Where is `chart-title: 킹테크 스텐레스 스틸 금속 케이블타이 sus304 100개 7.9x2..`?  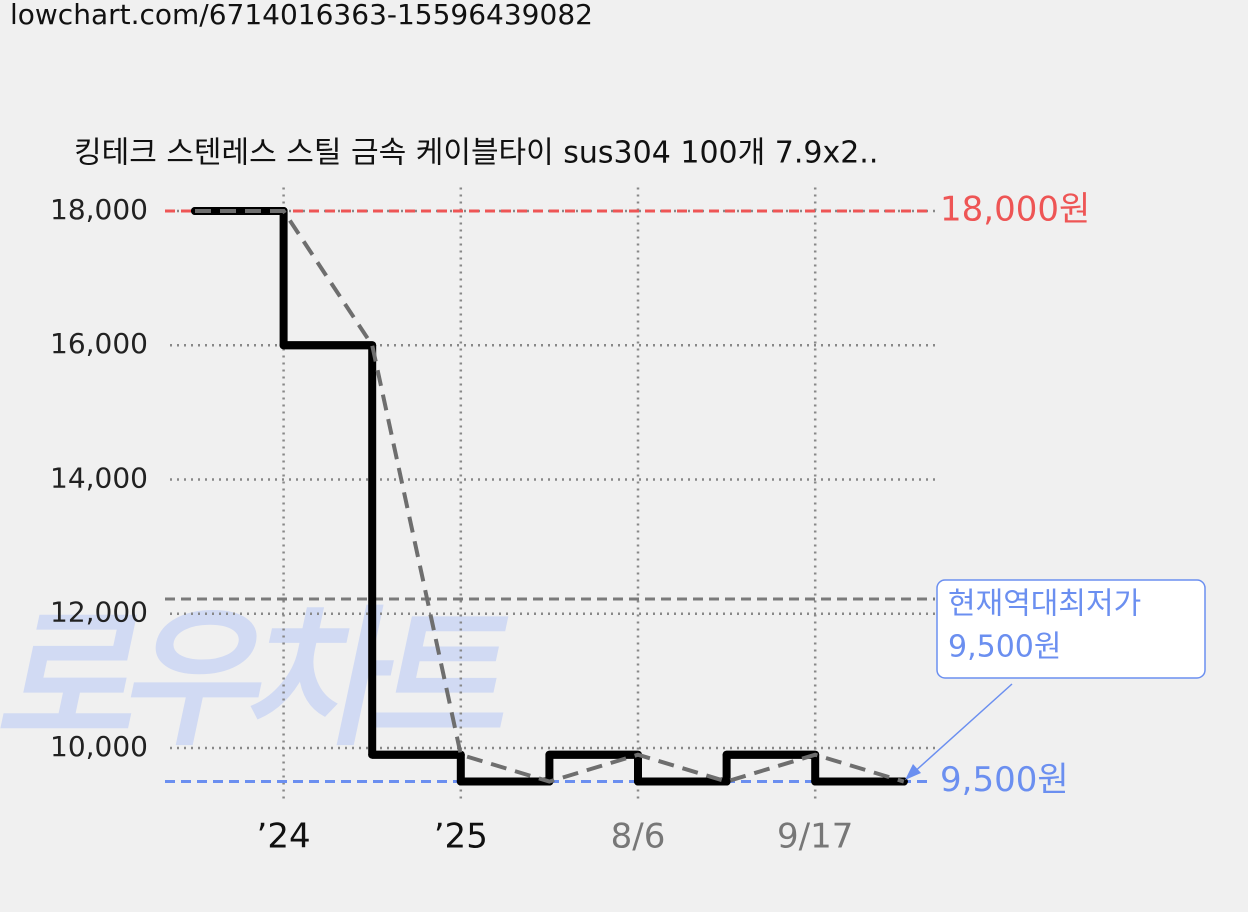
chart-title: 킹테크 스텐레스 스틸 금속 케이블타이 sus304 100개 7.9x2.. is located at coordinates (476, 153).